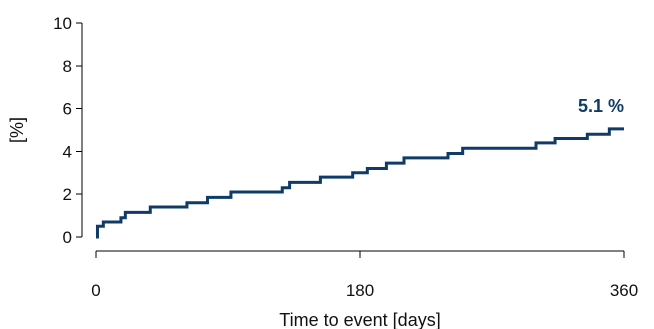  Describe the element at coordinates (67, 66) in the screenshot. I see `y-tick-label: 8` at that location.